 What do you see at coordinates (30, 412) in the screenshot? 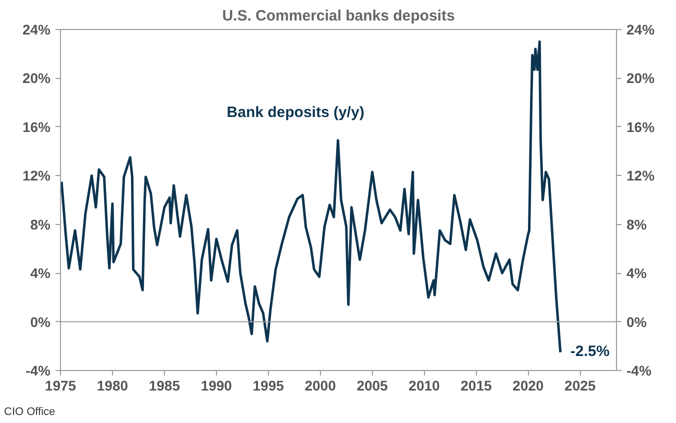
I see `text: CIO Office` at bounding box center [30, 412].